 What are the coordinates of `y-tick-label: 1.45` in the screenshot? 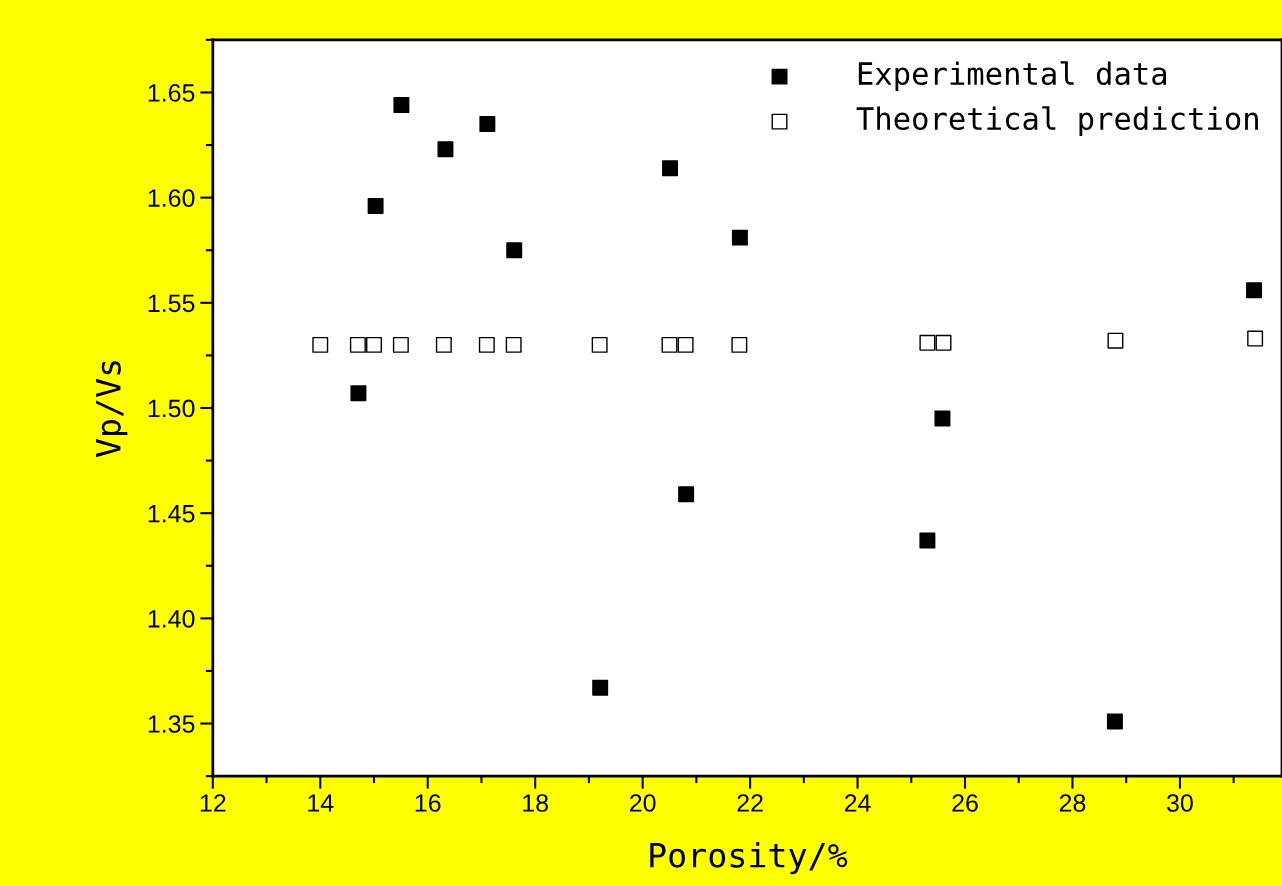 It's located at (171, 514).